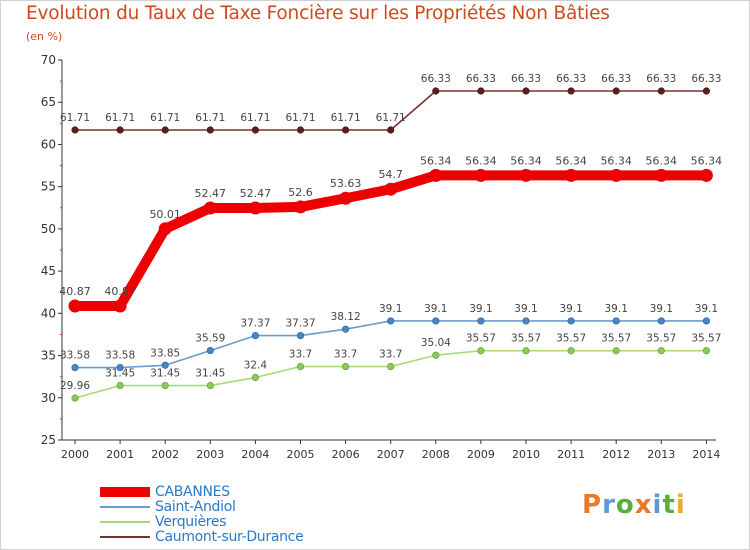 Image resolution: width=750 pixels, height=550 pixels. I want to click on legend-item-saint-andiol: Saint-Andiol, so click(201, 506).